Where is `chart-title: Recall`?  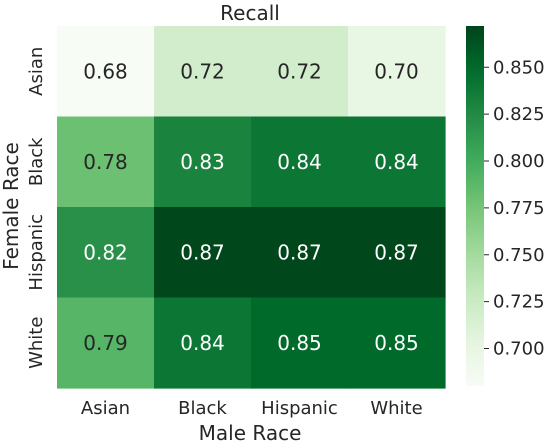
chart-title: Recall is located at coordinates (250, 13).